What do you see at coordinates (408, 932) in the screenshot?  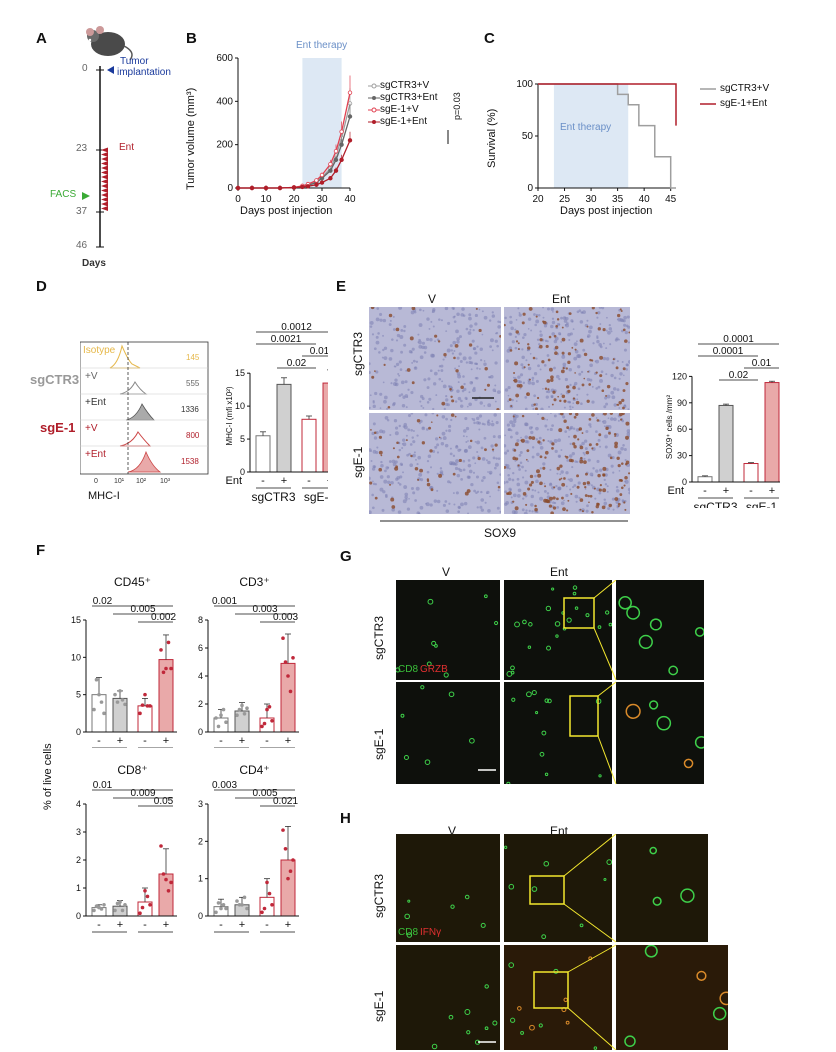 I see `stain-label-cd8: CD8` at bounding box center [408, 932].